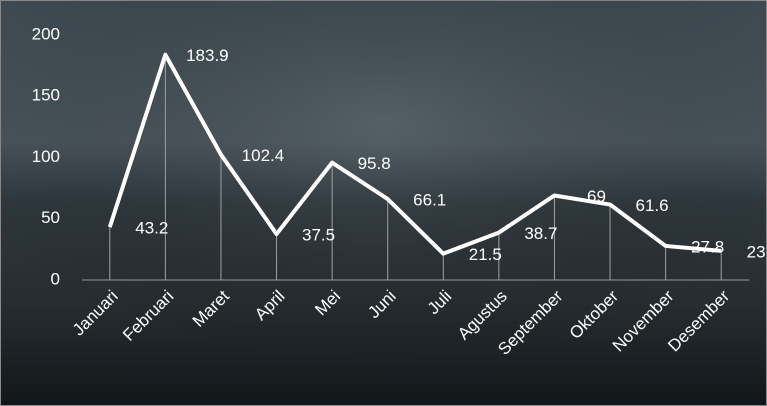  What do you see at coordinates (263, 155) in the screenshot?
I see `data-label: 102.4` at bounding box center [263, 155].